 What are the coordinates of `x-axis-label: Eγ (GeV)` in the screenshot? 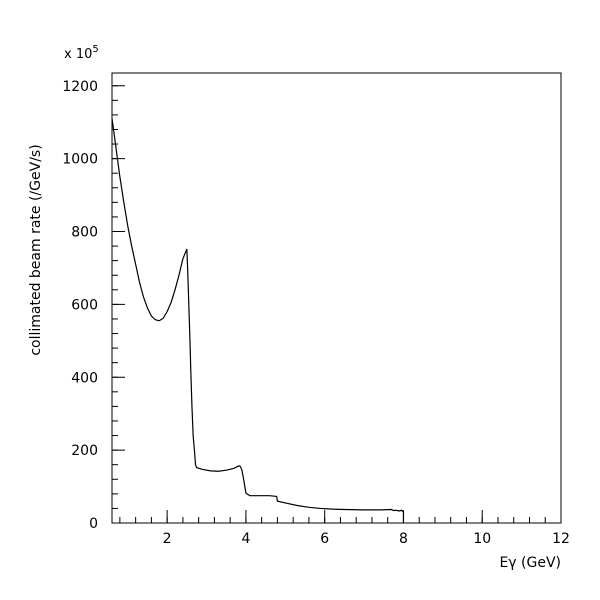 It's located at (530, 563).